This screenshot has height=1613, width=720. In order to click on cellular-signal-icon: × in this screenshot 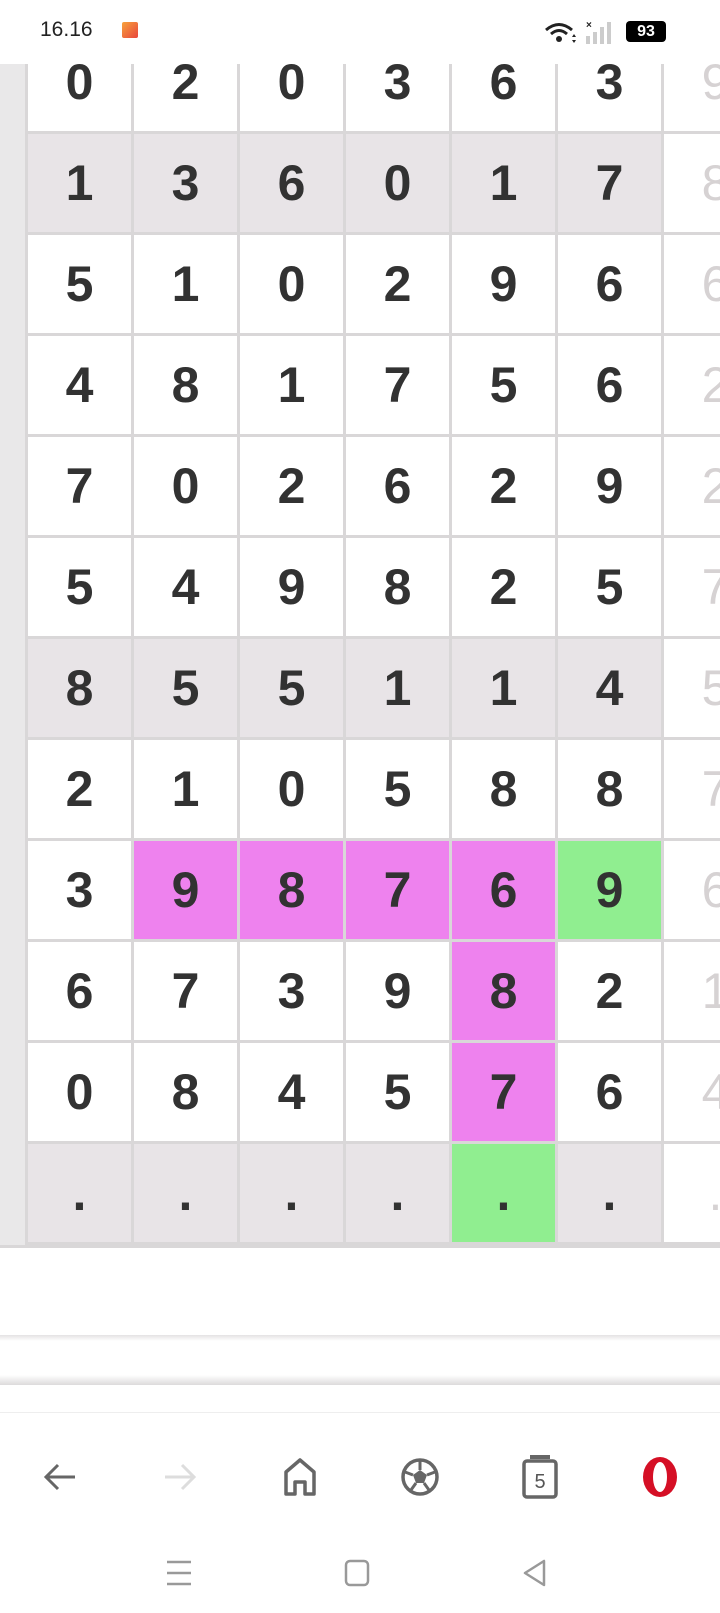, I will do `click(598, 32)`.